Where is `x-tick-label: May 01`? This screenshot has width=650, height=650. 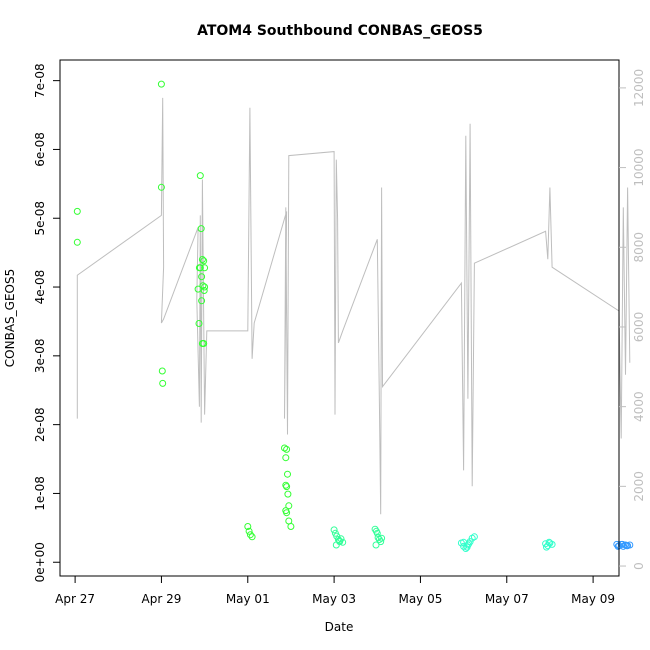
x-tick-label: May 01 is located at coordinates (248, 599).